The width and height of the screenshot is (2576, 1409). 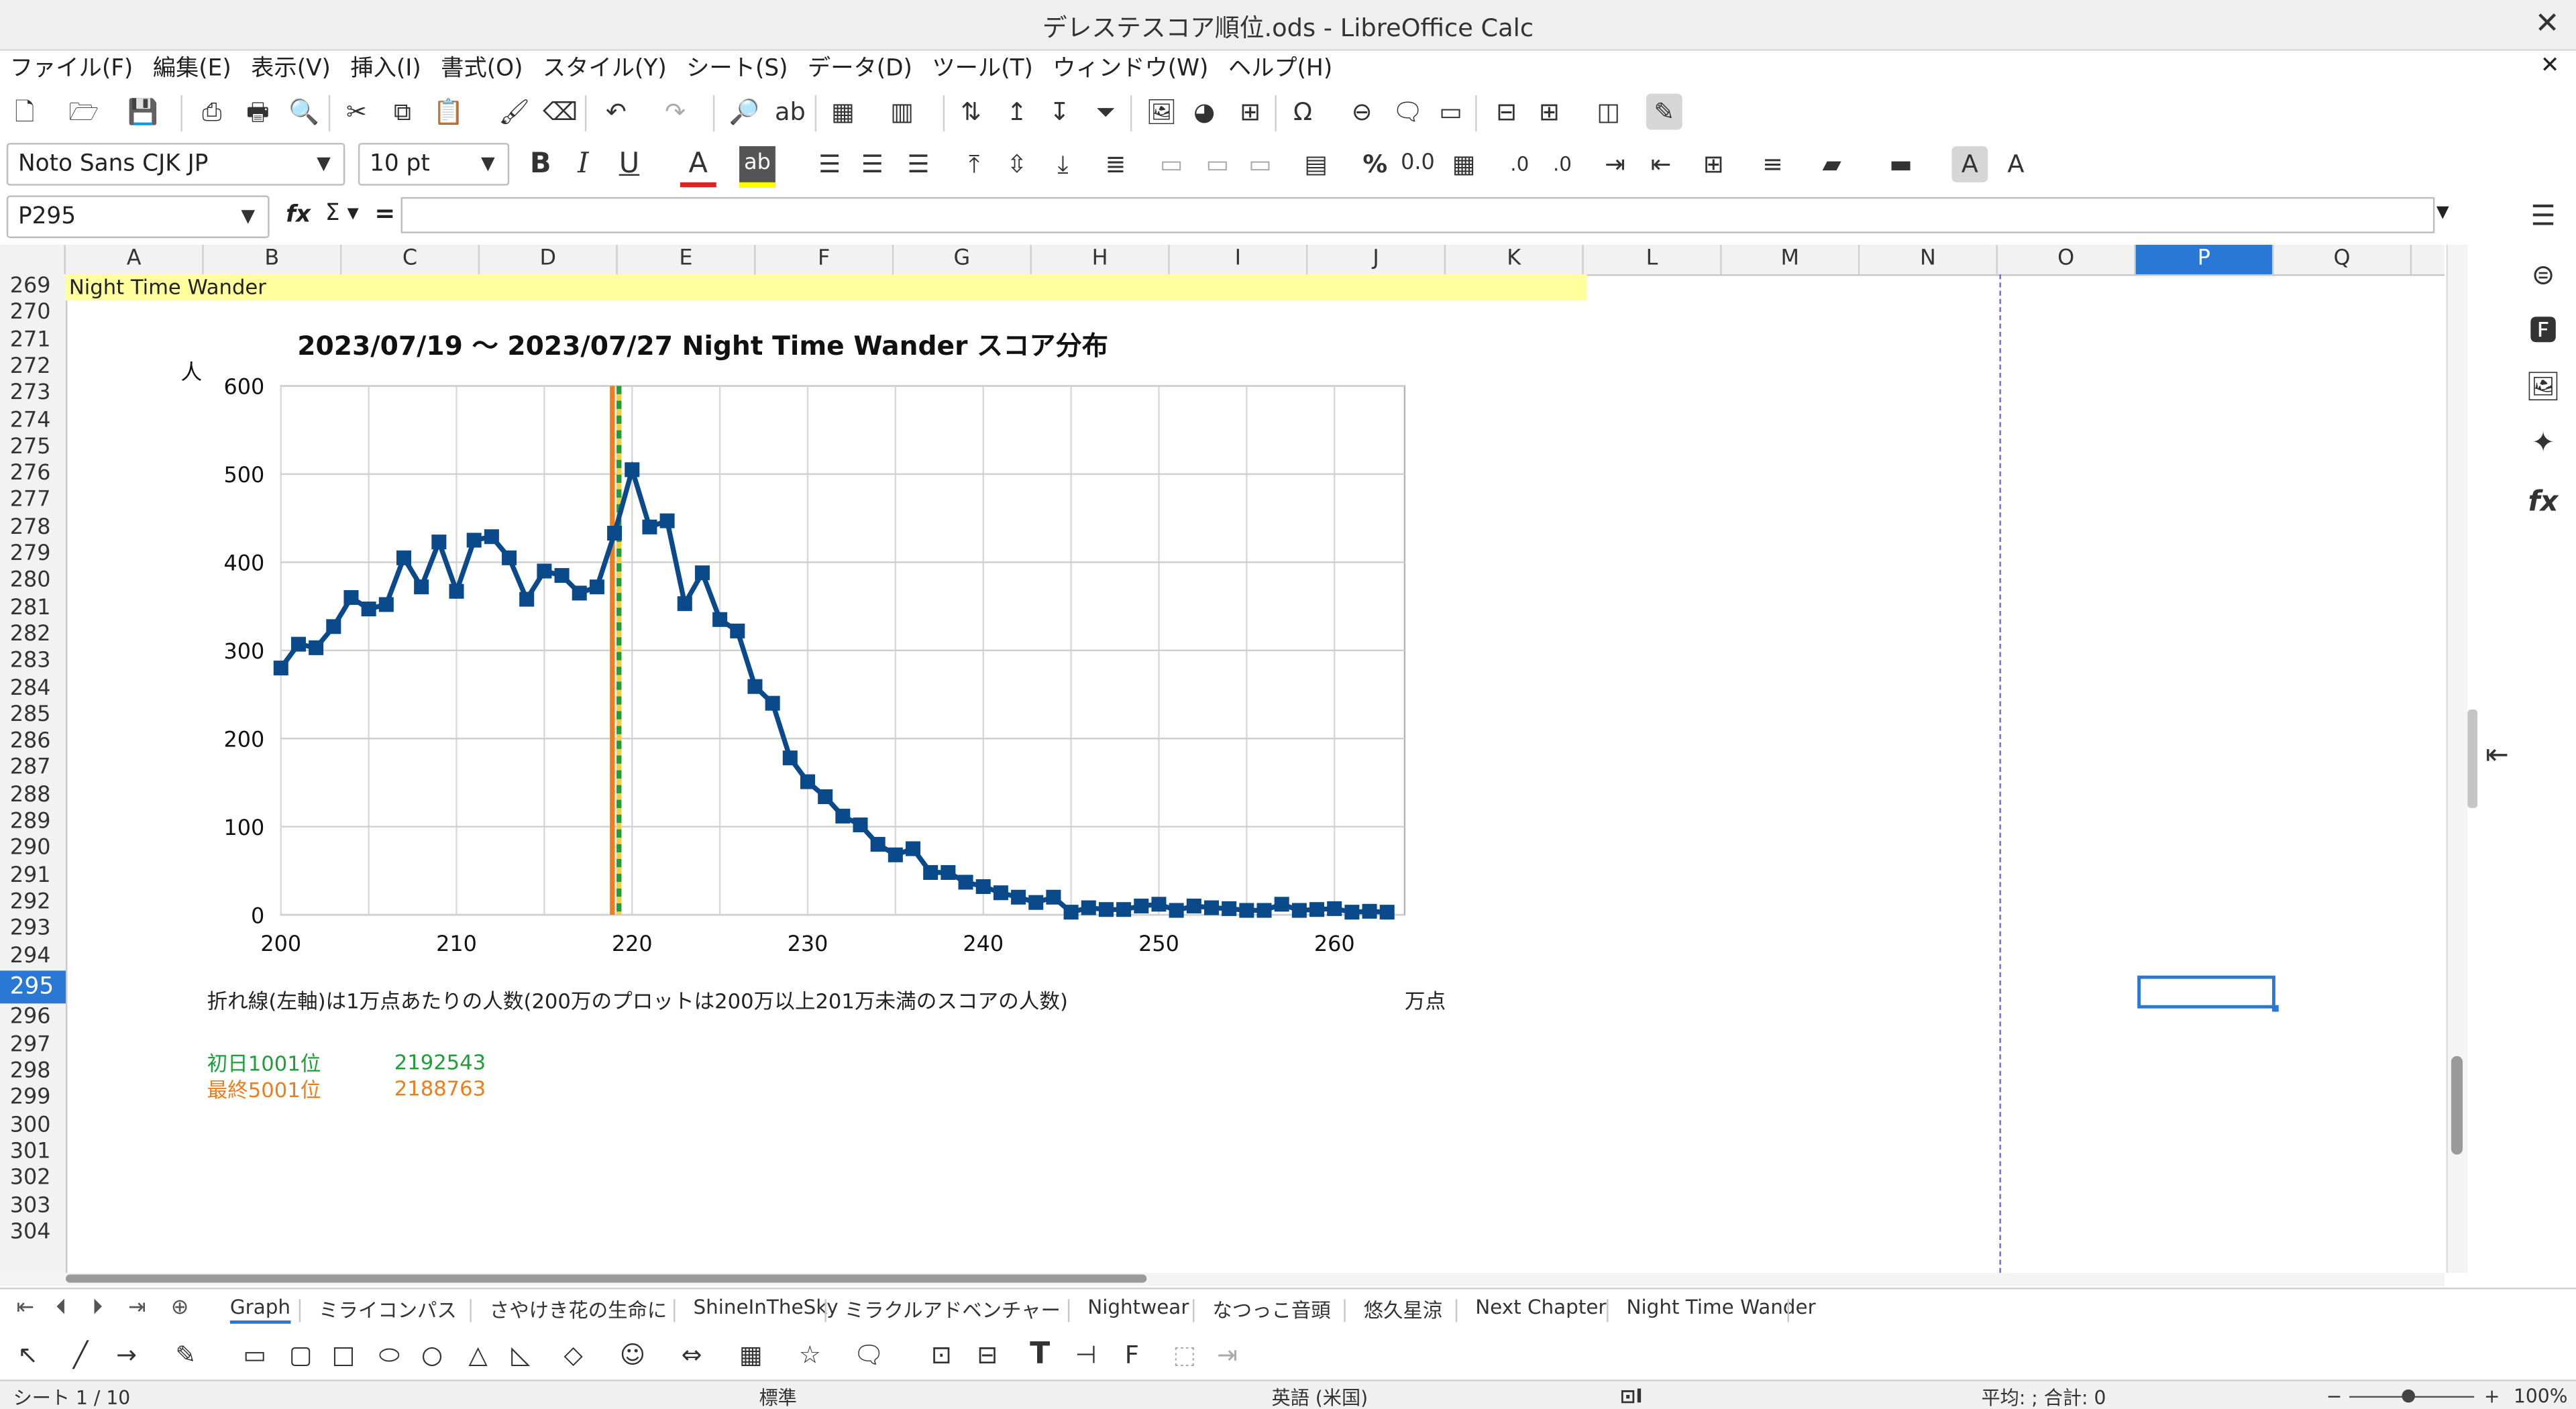 What do you see at coordinates (1506, 112) in the screenshot?
I see `define-print-area-icon: ⊟` at bounding box center [1506, 112].